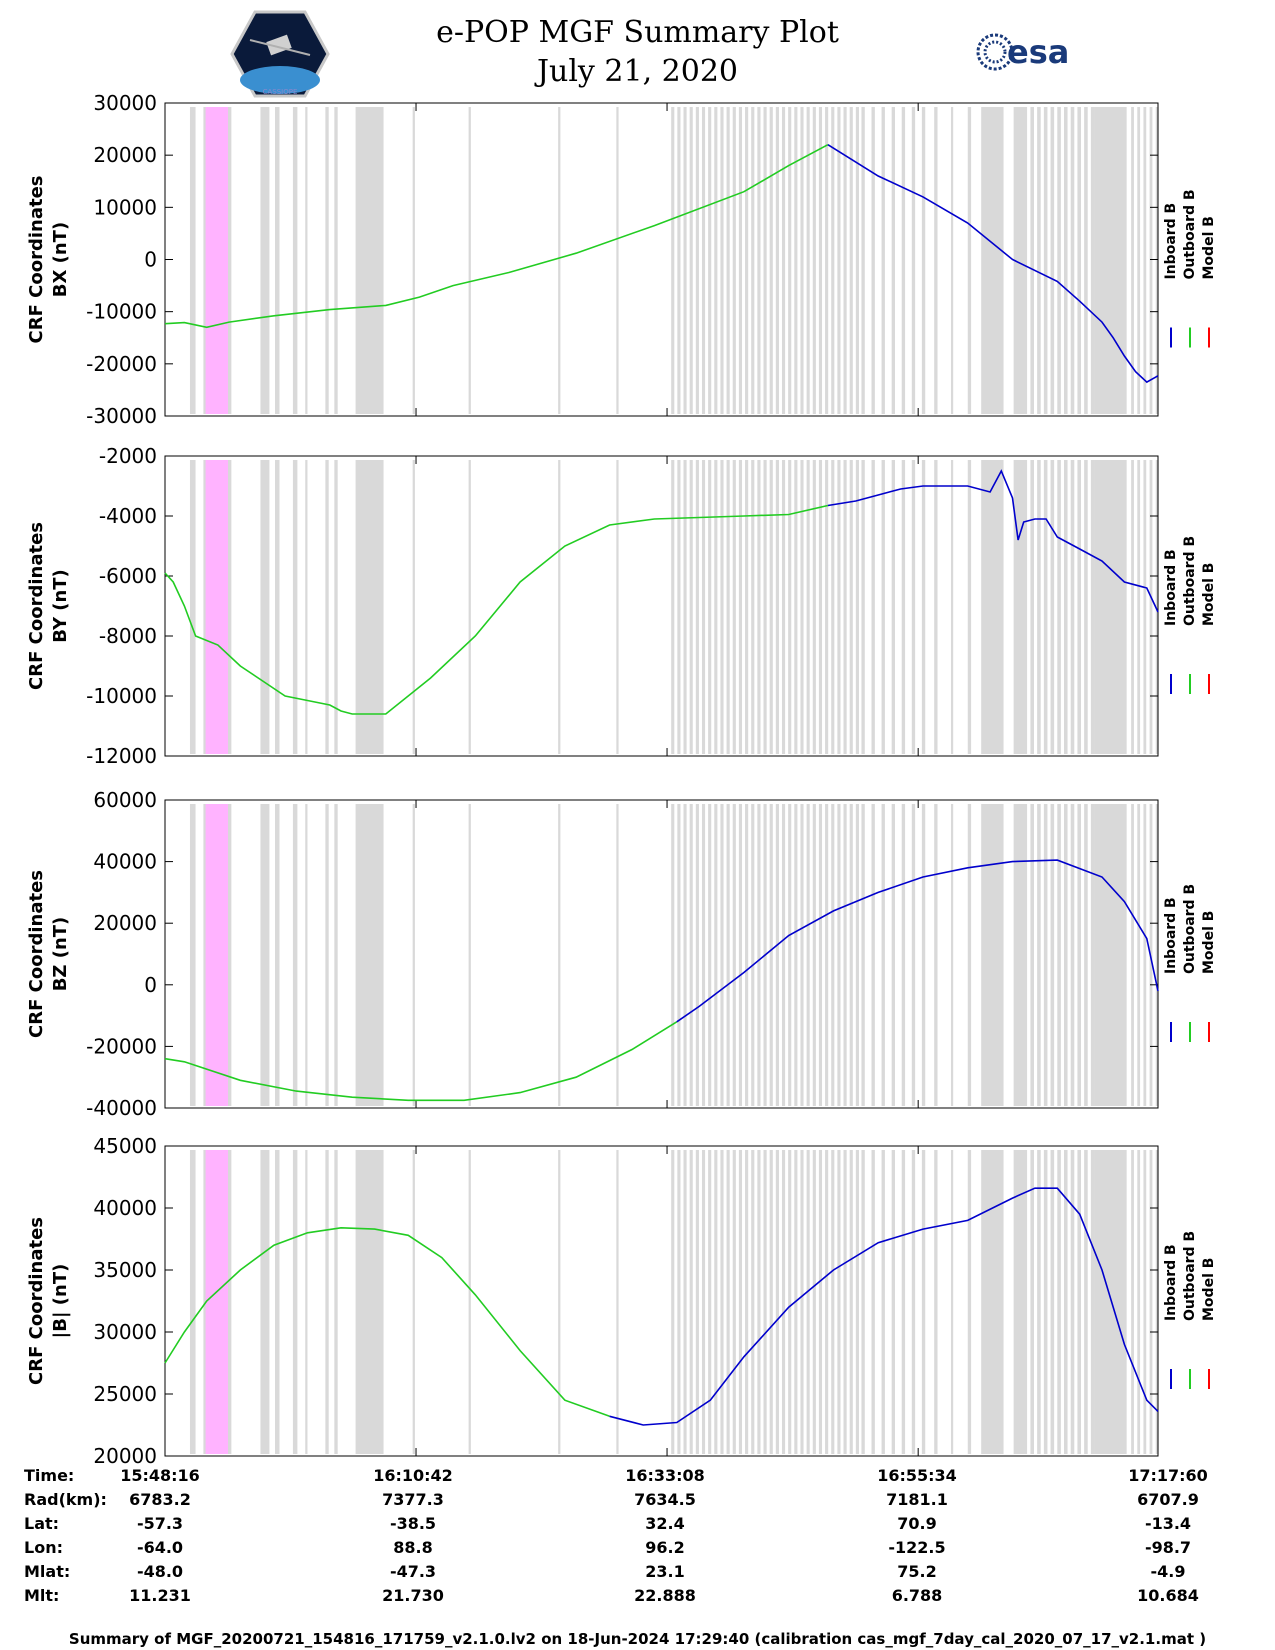 Image resolution: width=1275 pixels, height=1650 pixels. Describe the element at coordinates (128, 456) in the screenshot. I see `y-tick-label: -2000` at that location.